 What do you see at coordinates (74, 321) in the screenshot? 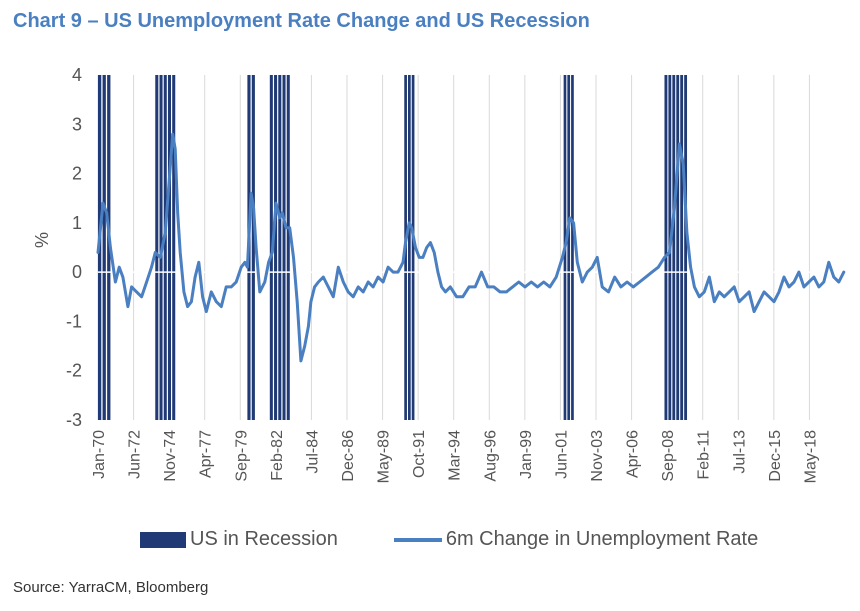
I see `y-tick-label: -1` at bounding box center [74, 321].